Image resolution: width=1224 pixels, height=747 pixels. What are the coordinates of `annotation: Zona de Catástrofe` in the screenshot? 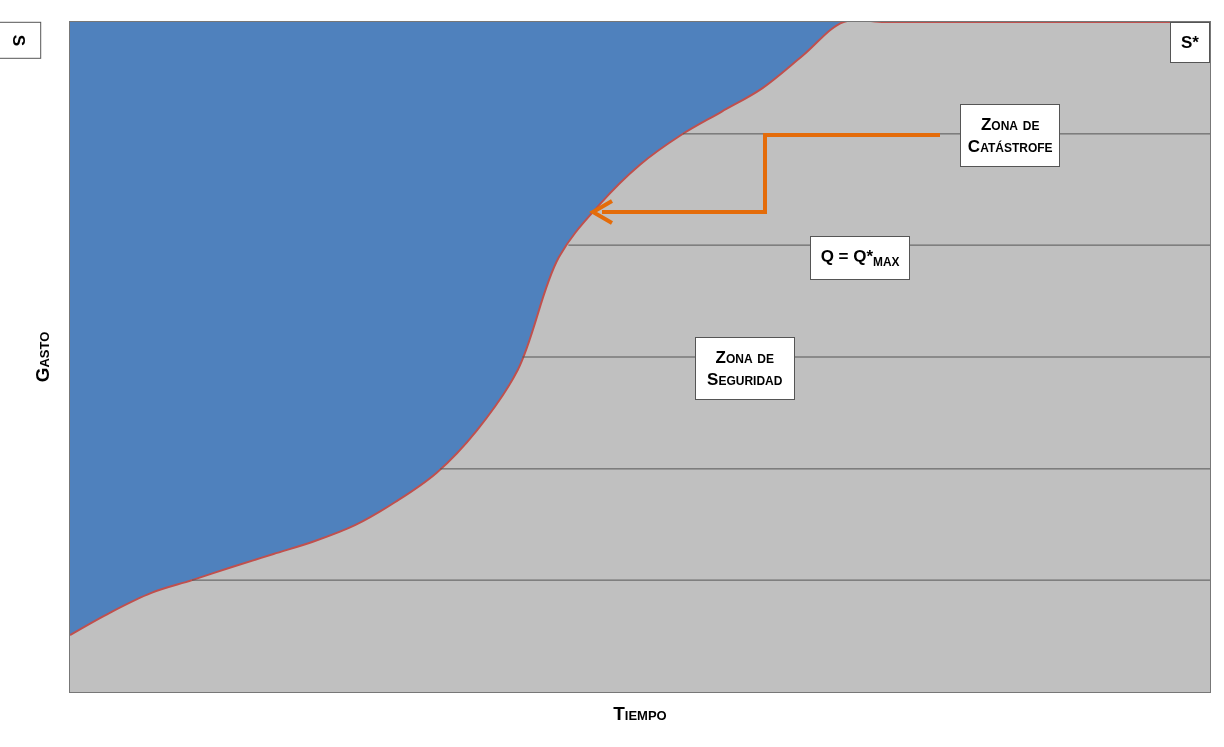 It's located at (1010, 136).